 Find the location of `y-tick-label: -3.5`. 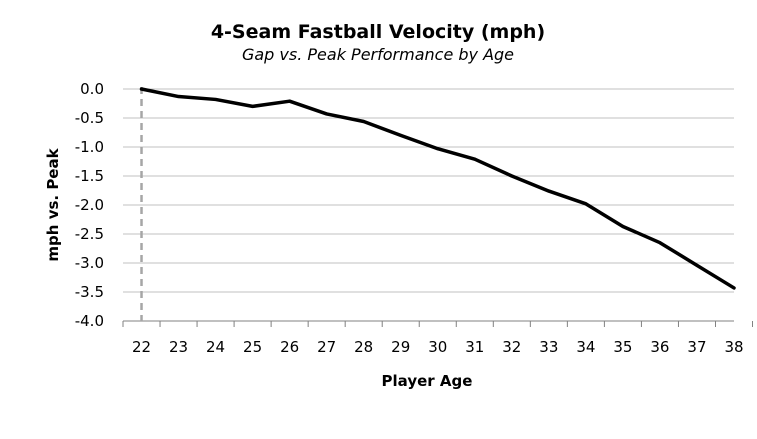

y-tick-label: -3.5 is located at coordinates (89, 292).